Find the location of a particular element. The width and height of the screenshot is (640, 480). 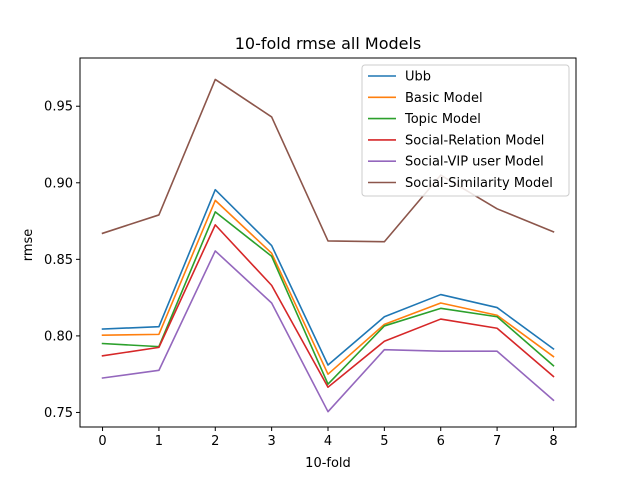

x-tick-label-3: 3 is located at coordinates (271, 441).